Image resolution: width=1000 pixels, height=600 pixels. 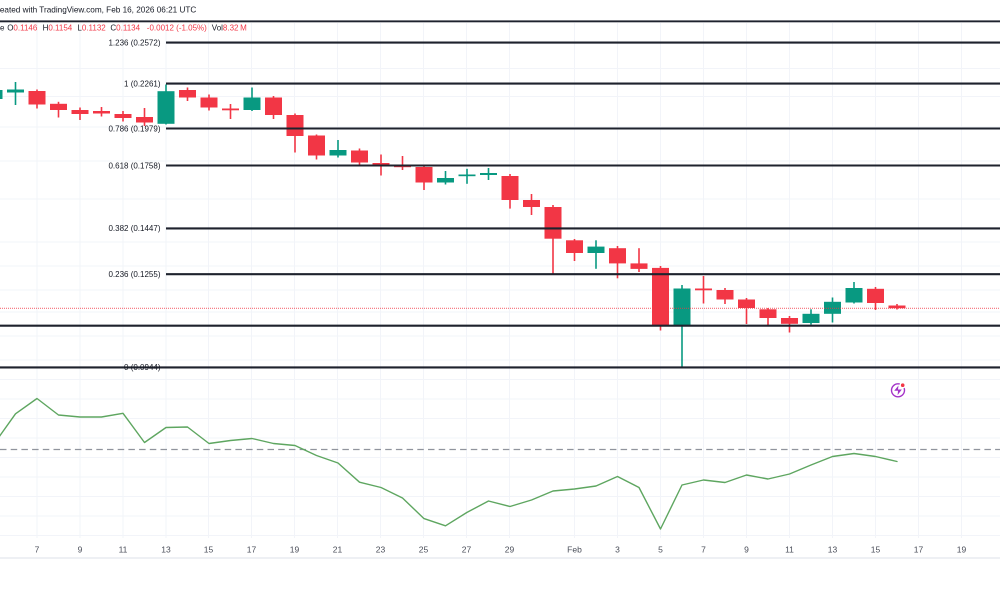 What do you see at coordinates (142, 367) in the screenshot?
I see `svg-text: 0 (0.0944)` at bounding box center [142, 367].